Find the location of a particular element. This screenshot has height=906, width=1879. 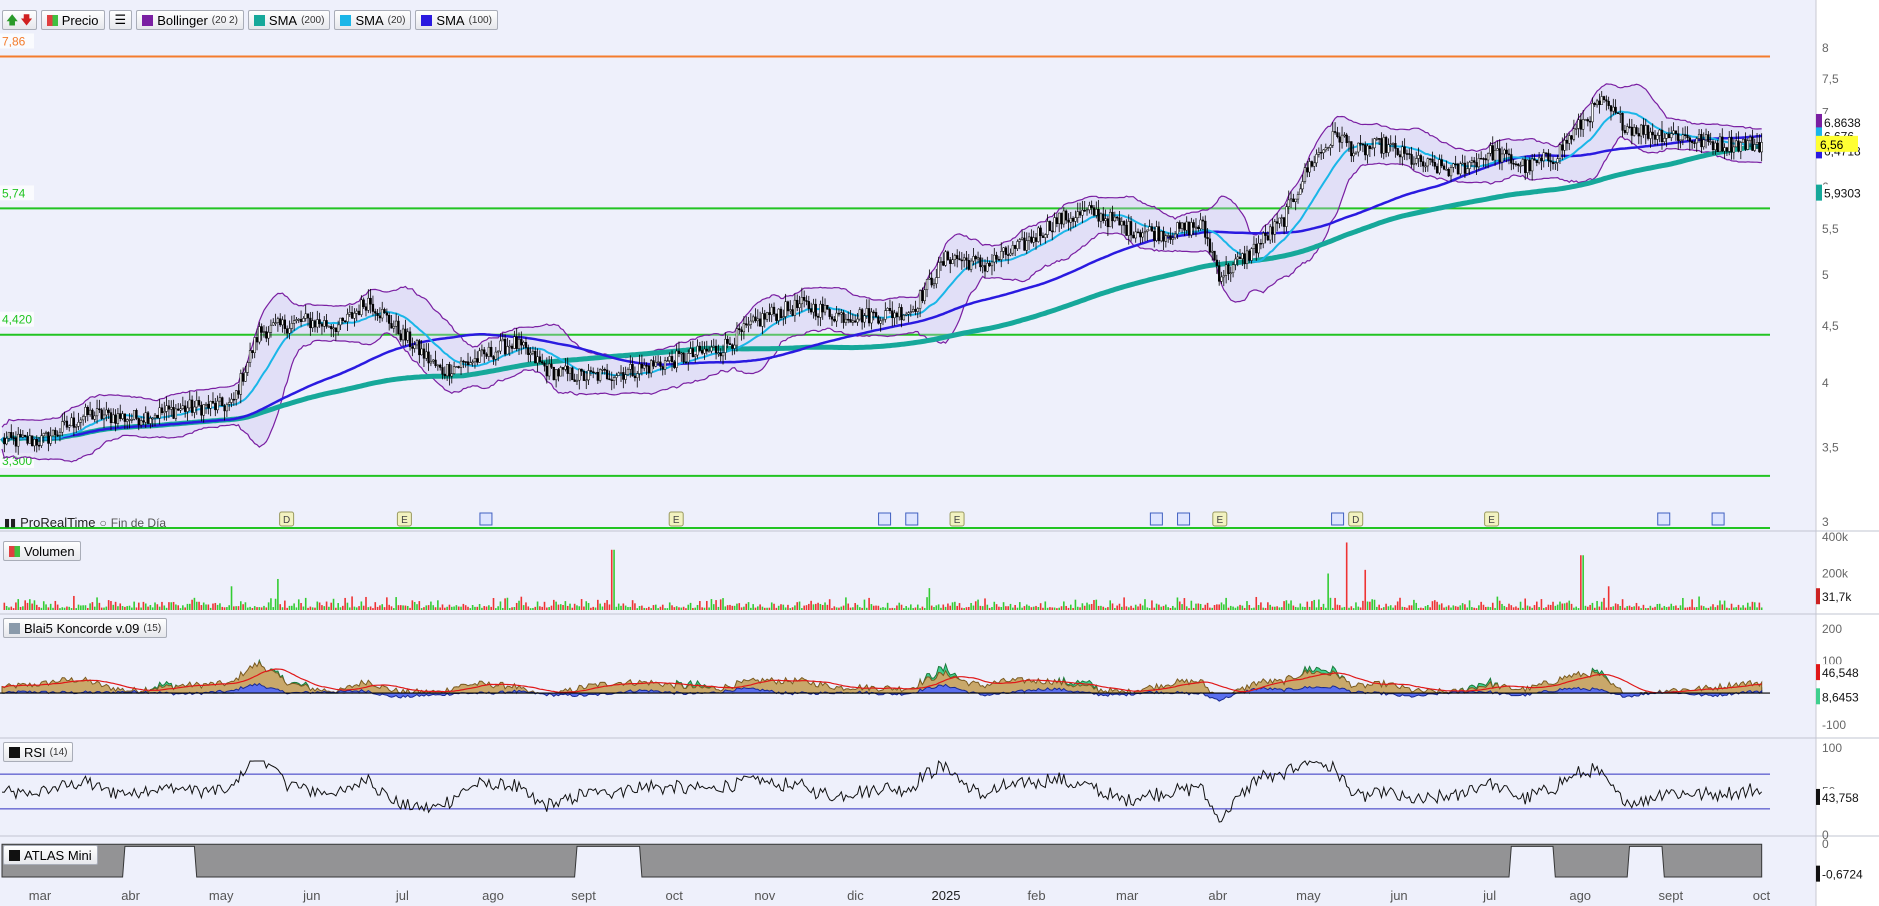

list-button: ☰ is located at coordinates (120, 20).